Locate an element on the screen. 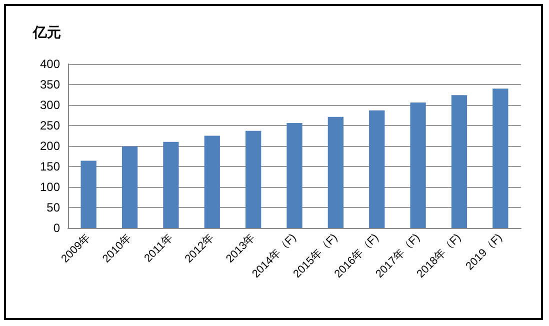  y-tick-label: 350 is located at coordinates (50, 85).